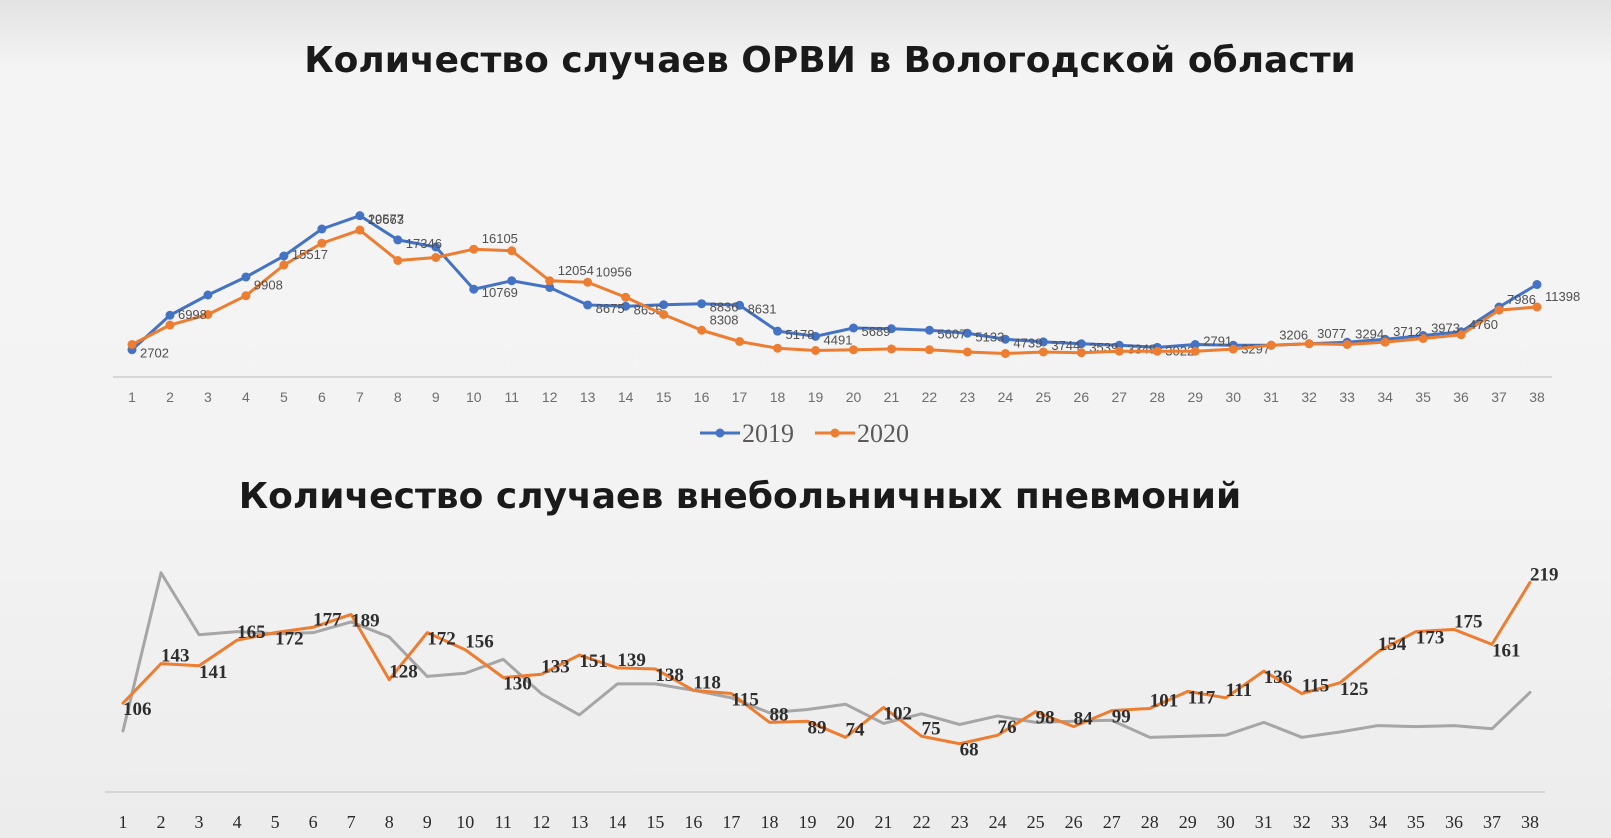 This screenshot has width=1611, height=838. Describe the element at coordinates (669, 675) in the screenshot. I see `chart2-series-2-data-label: 138` at that location.